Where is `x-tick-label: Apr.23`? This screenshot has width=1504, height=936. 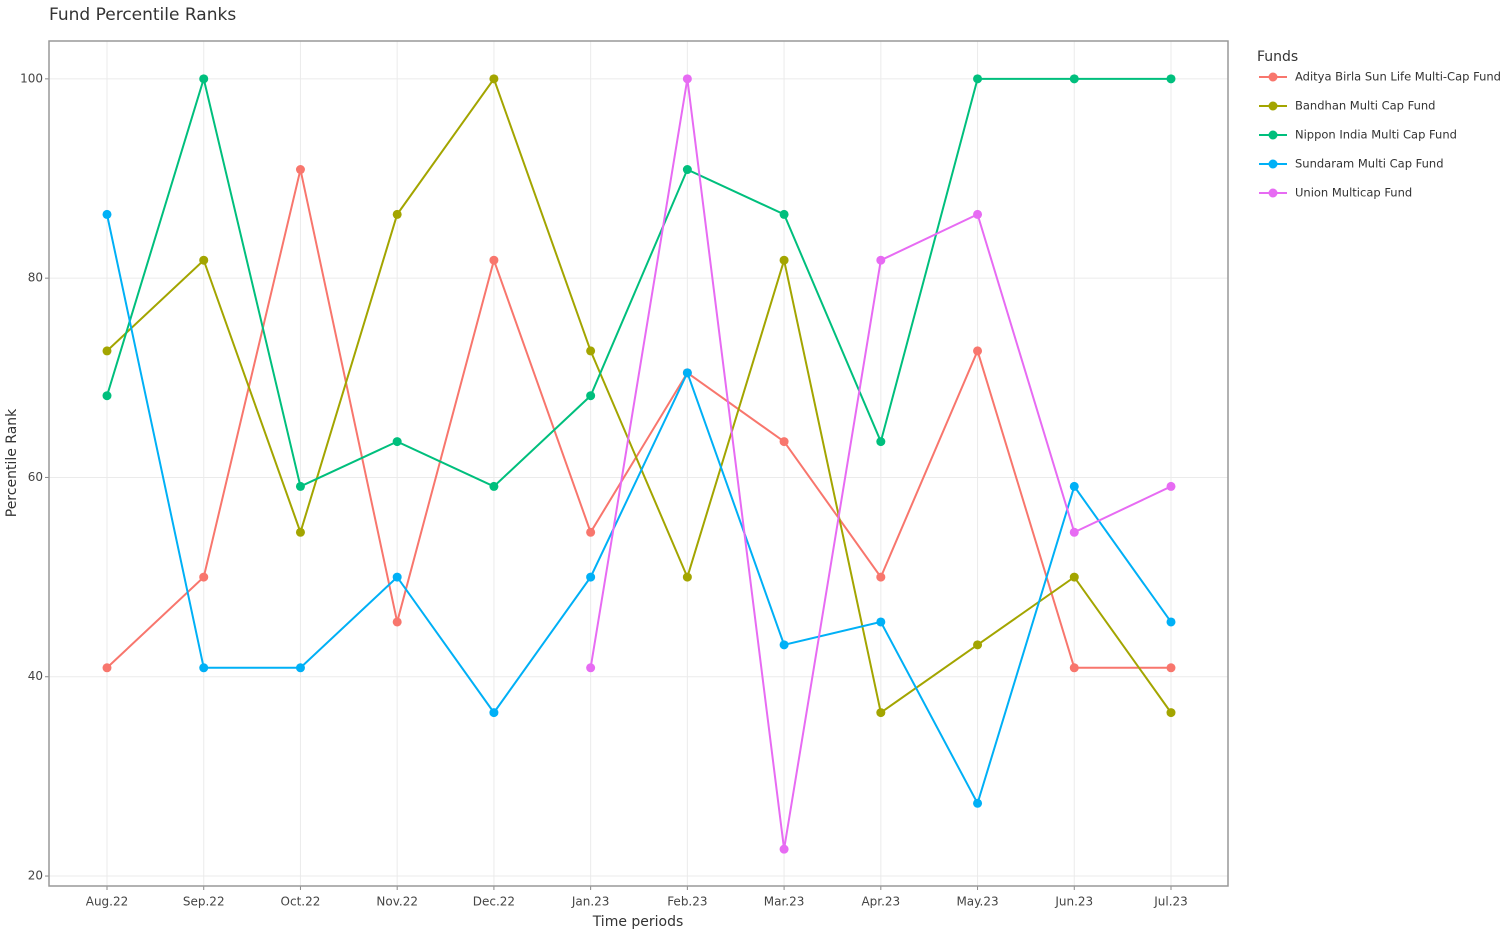
x-tick-label: Apr.23 is located at coordinates (880, 902).